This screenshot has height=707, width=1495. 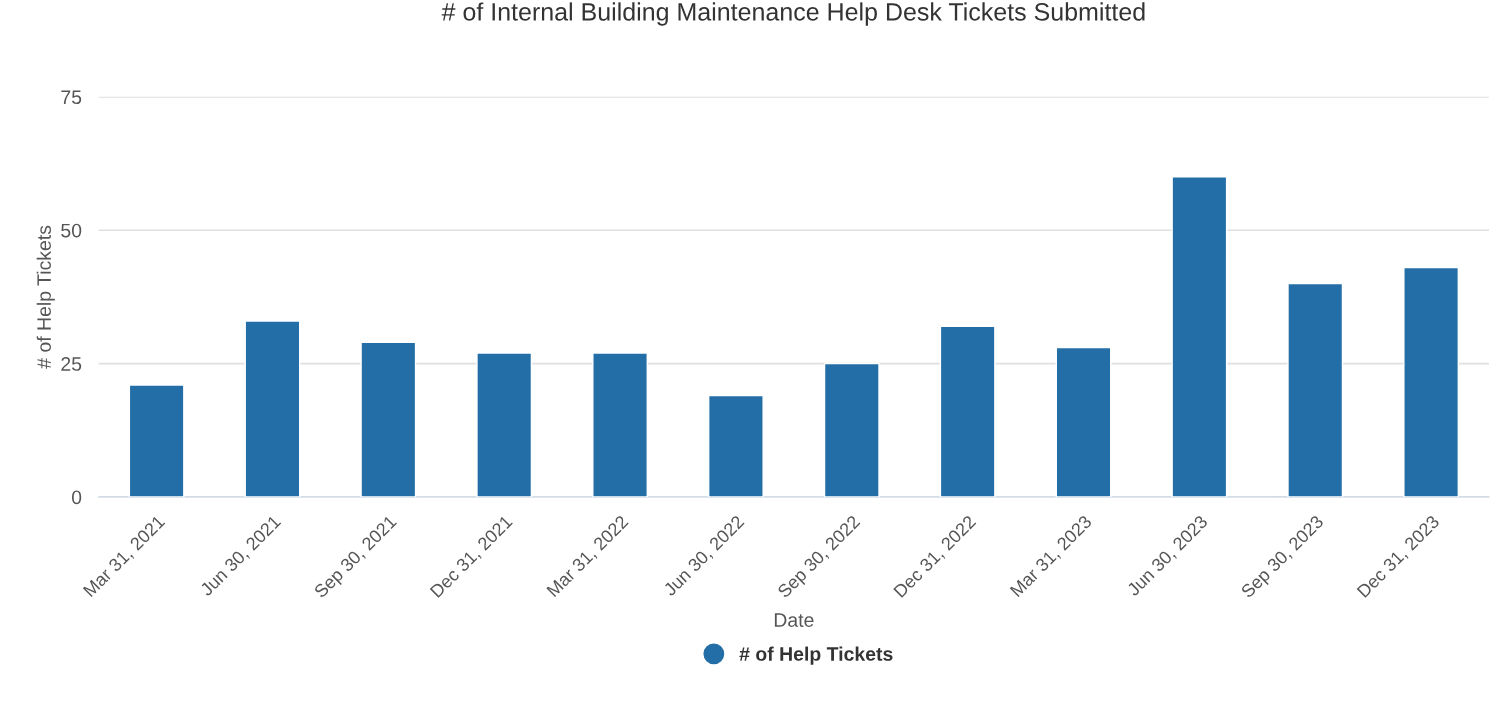 What do you see at coordinates (71, 364) in the screenshot?
I see `y-tick-label: 25` at bounding box center [71, 364].